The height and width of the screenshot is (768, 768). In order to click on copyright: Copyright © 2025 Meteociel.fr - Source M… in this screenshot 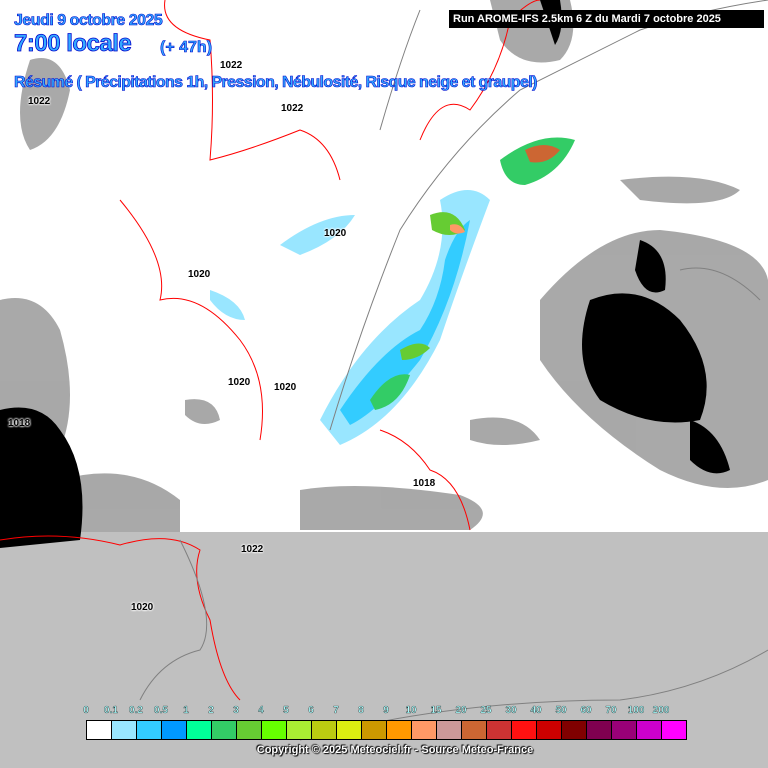, I will do `click(395, 750)`.